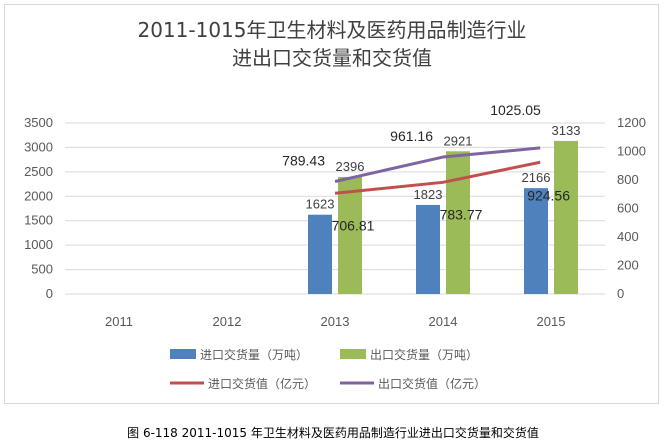 The width and height of the screenshot is (666, 444). What do you see at coordinates (458, 140) in the screenshot?
I see `bar-label-export-volume-2014: 2921` at bounding box center [458, 140].